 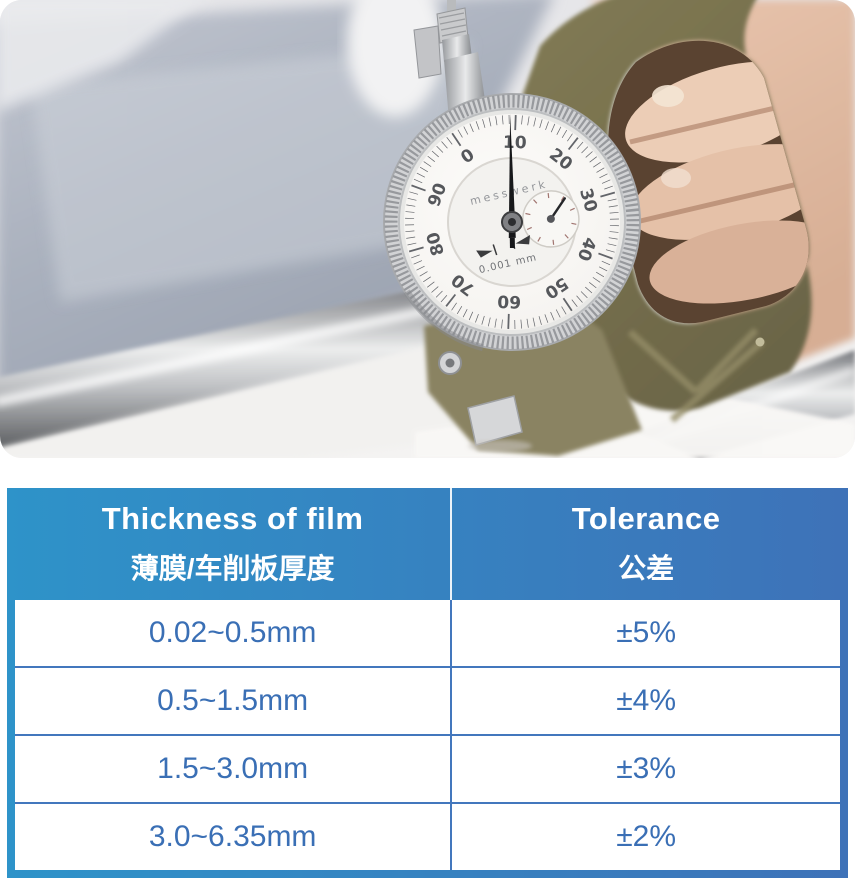 What do you see at coordinates (512, 181) in the screenshot?
I see `gauge-needle` at bounding box center [512, 181].